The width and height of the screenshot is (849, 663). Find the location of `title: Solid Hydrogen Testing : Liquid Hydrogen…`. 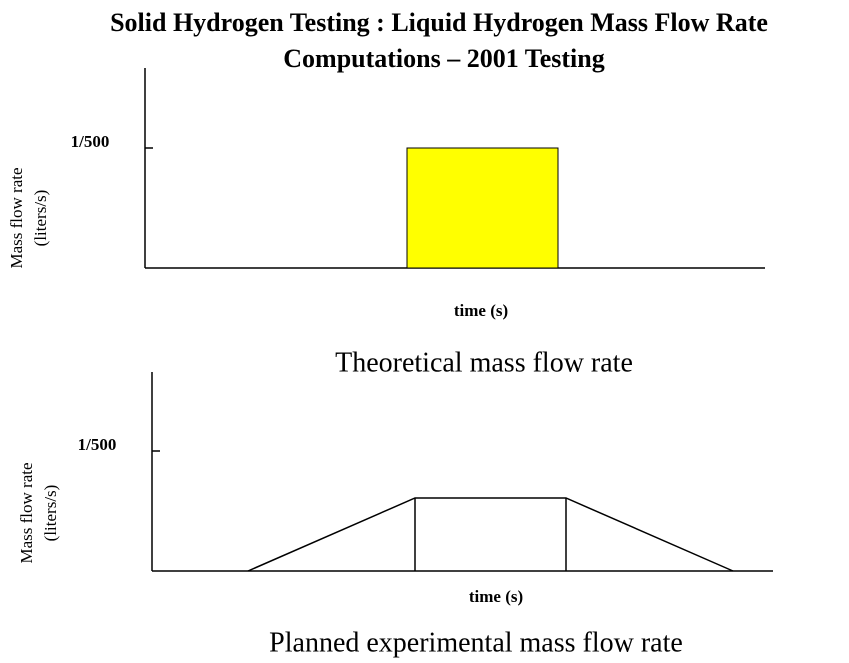

title: Solid Hydrogen Testing : Liquid Hydrogen… is located at coordinates (439, 22).